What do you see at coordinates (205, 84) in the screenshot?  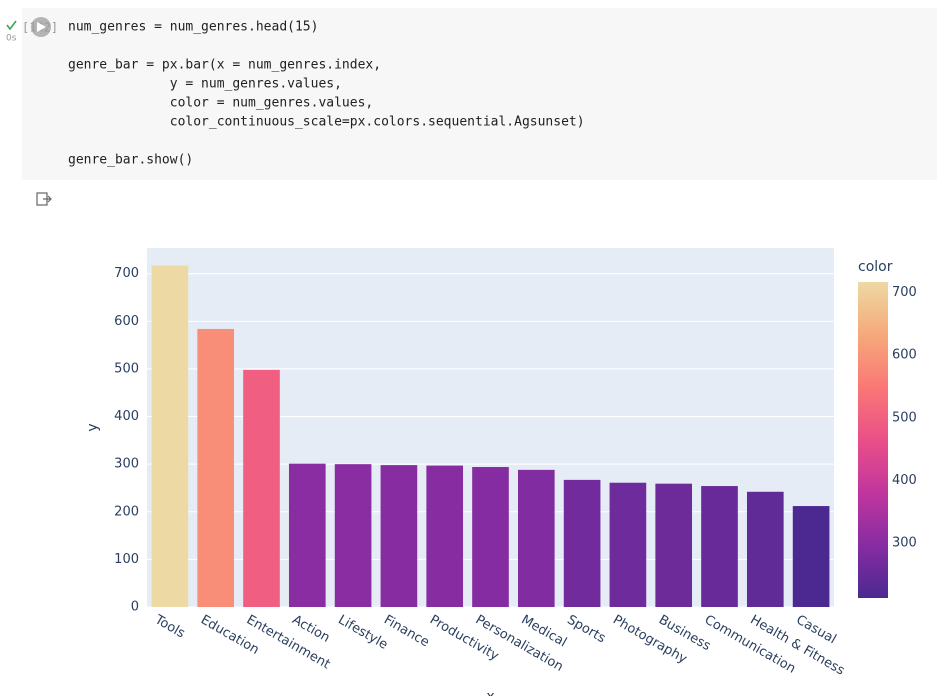 I see `code-line: y = num_genres.values,` at bounding box center [205, 84].